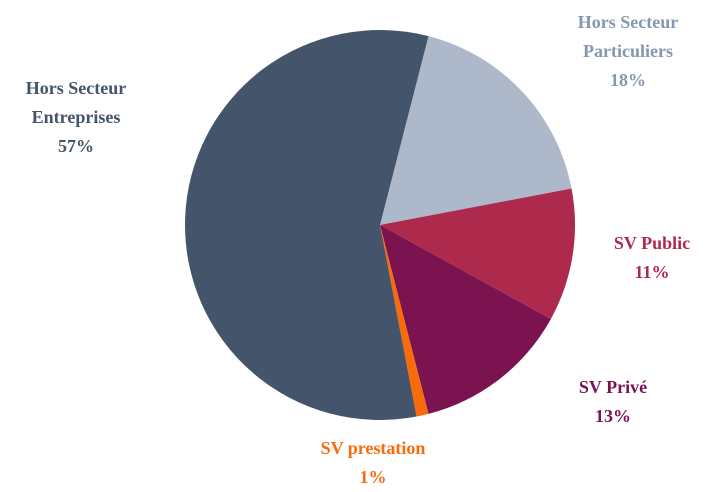 The width and height of the screenshot is (705, 492). Describe the element at coordinates (652, 272) in the screenshot. I see `value-label: 11%` at that location.